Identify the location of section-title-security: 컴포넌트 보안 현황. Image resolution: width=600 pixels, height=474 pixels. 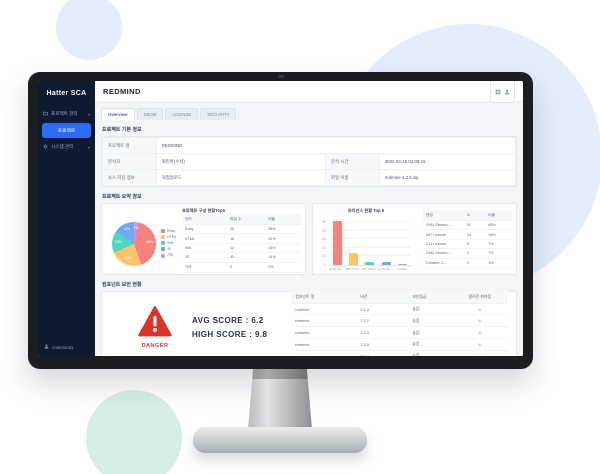
(122, 285).